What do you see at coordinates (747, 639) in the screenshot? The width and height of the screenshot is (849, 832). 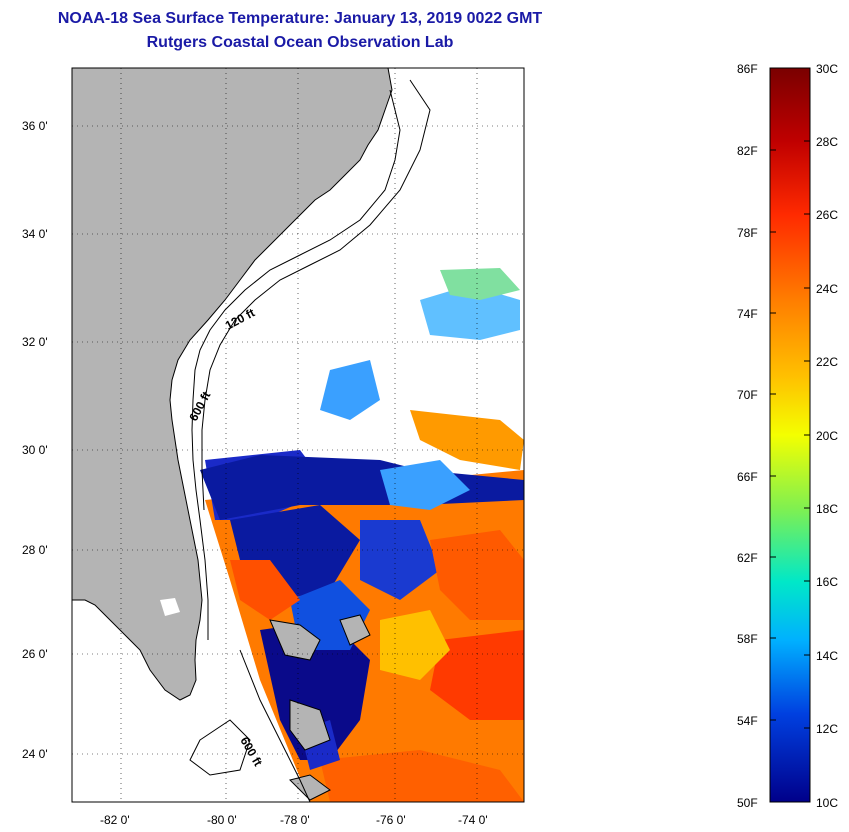 I see `colorbar-f-label: 58F` at bounding box center [747, 639].